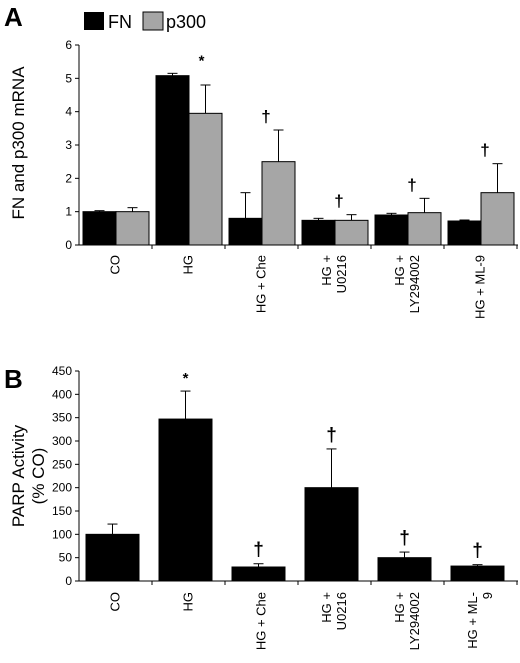 The width and height of the screenshot is (520, 663). I want to click on panel-b-category-label: 9, so click(487, 595).